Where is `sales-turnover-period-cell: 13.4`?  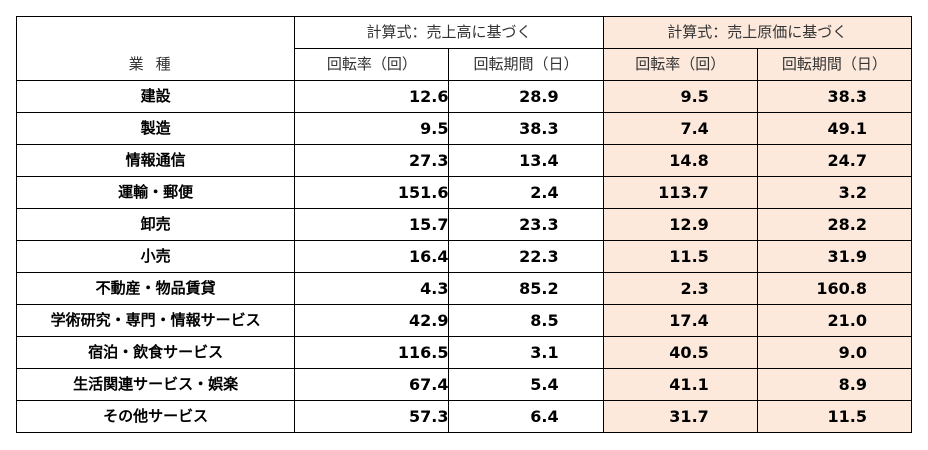 sales-turnover-period-cell: 13.4 is located at coordinates (526, 160).